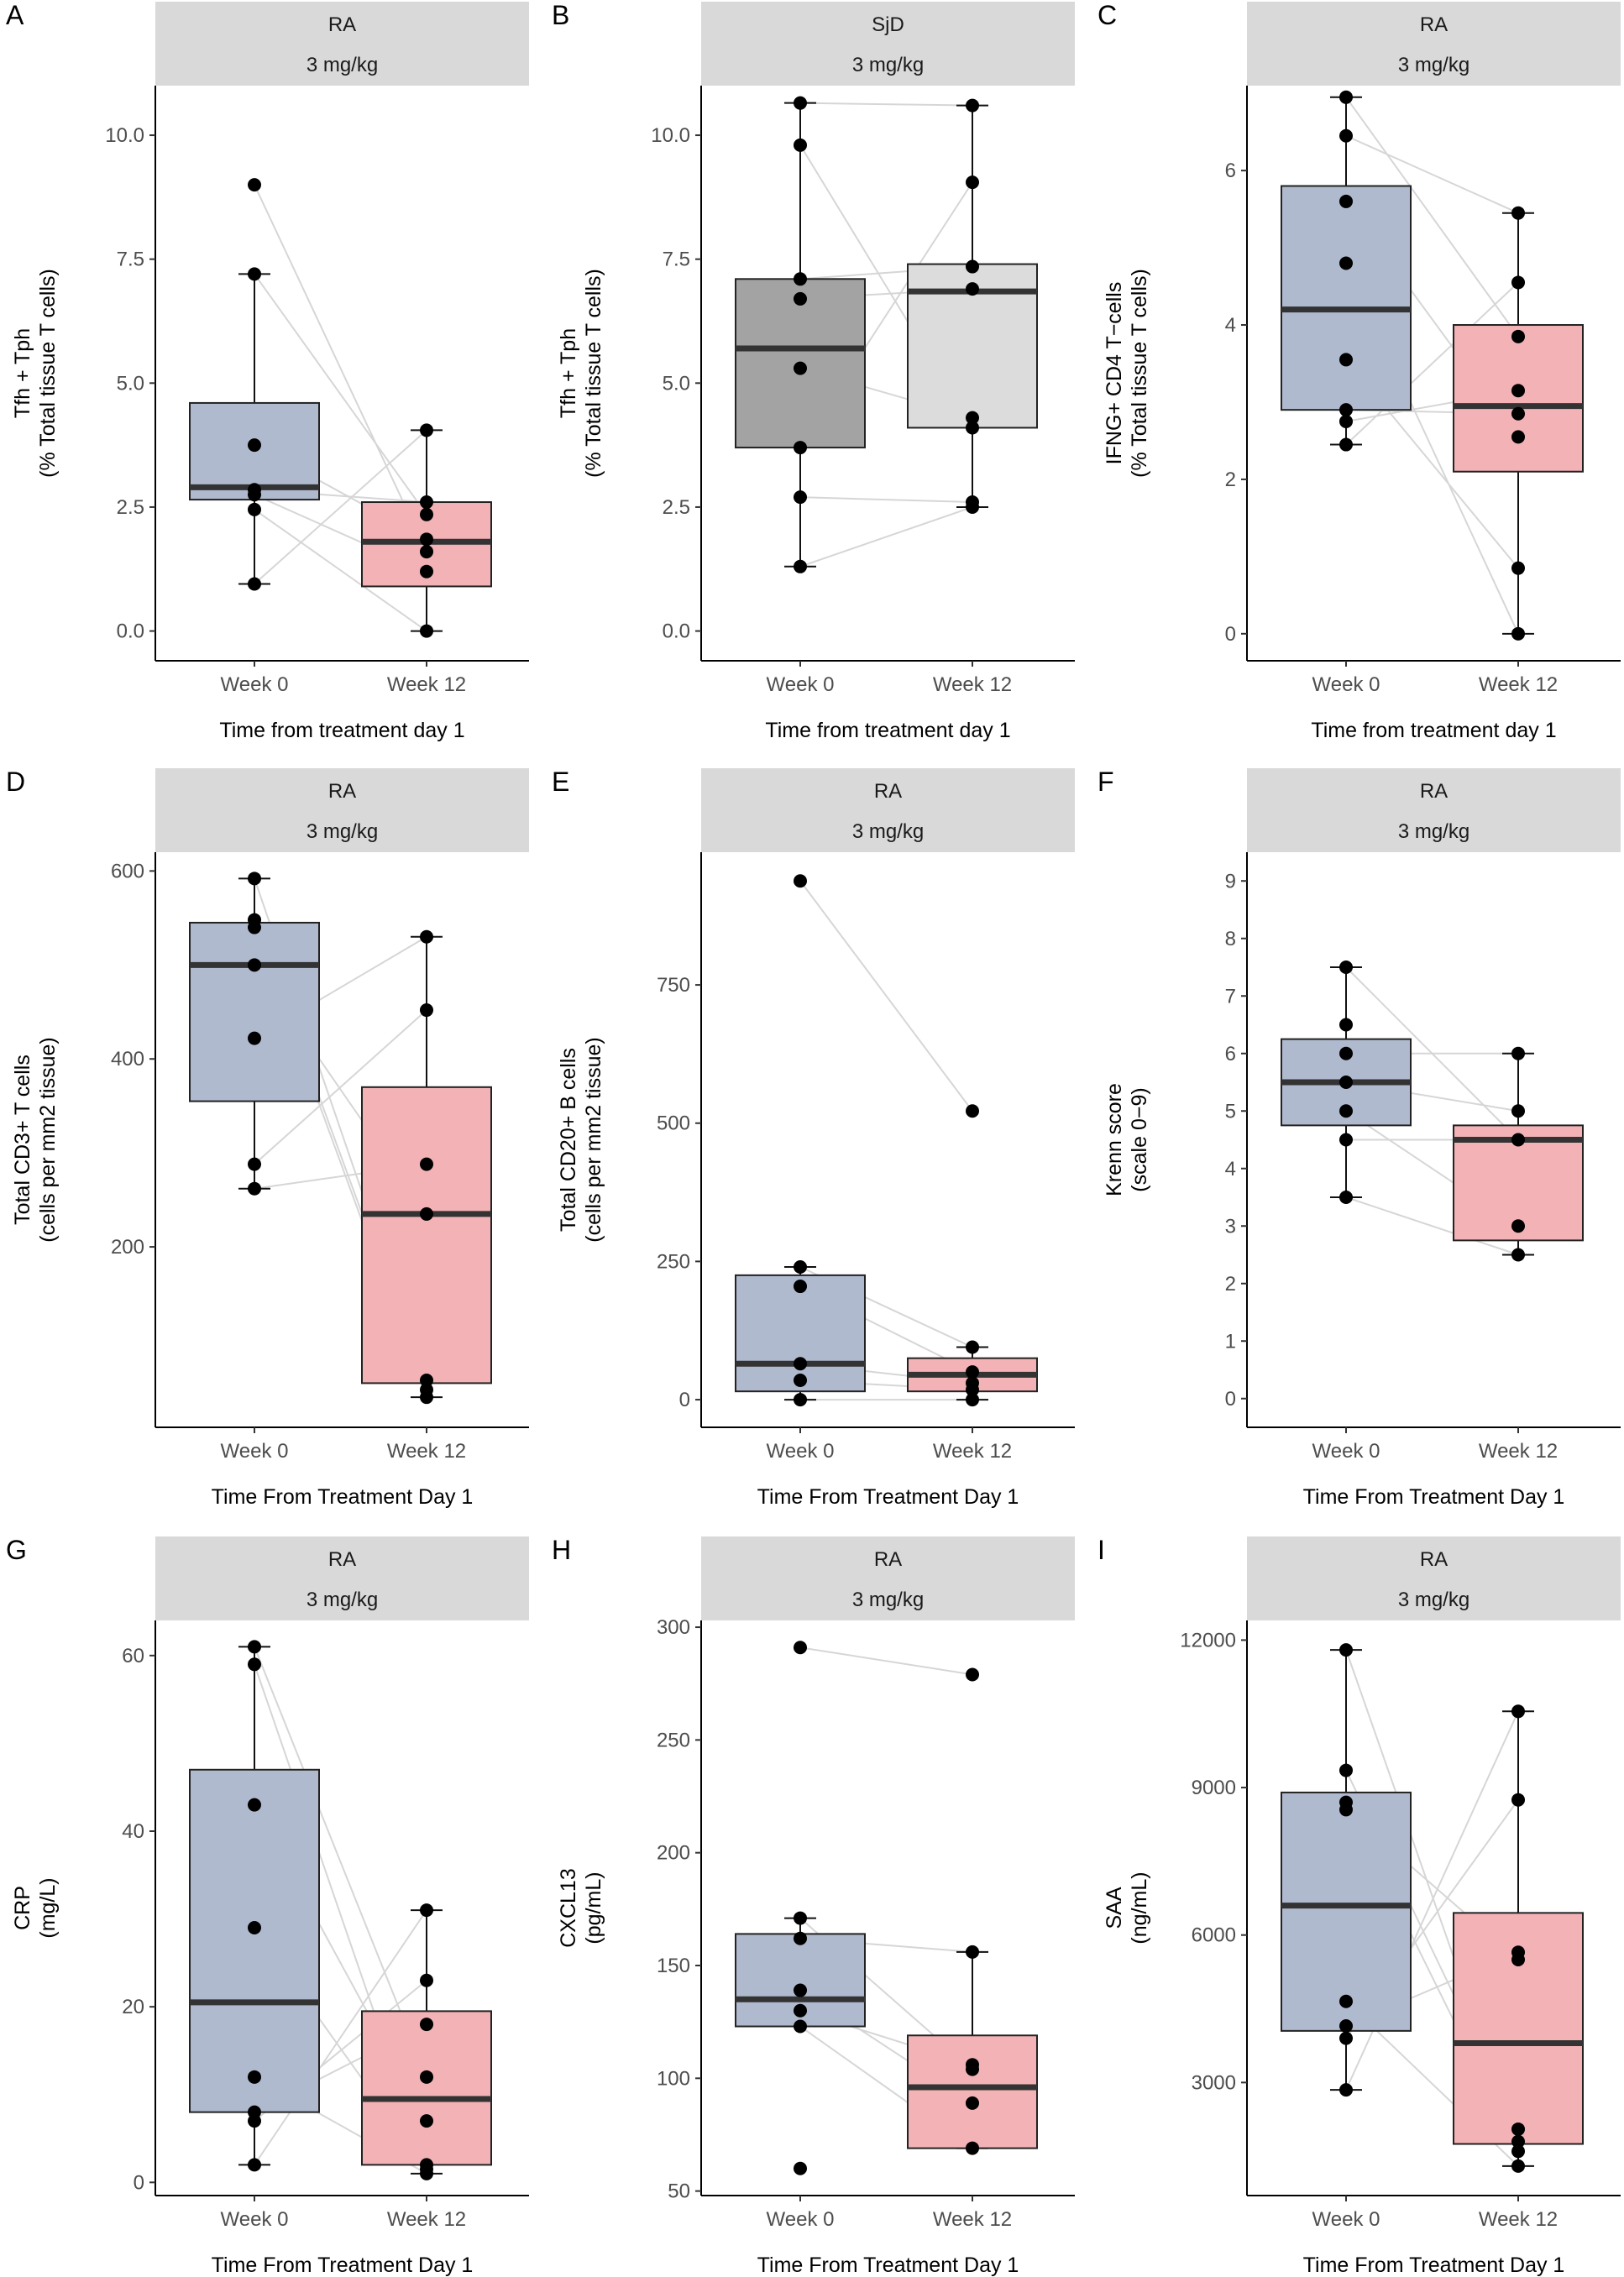  What do you see at coordinates (594, 1907) in the screenshot?
I see `y-axis-subtitle: (pg/mL)` at bounding box center [594, 1907].